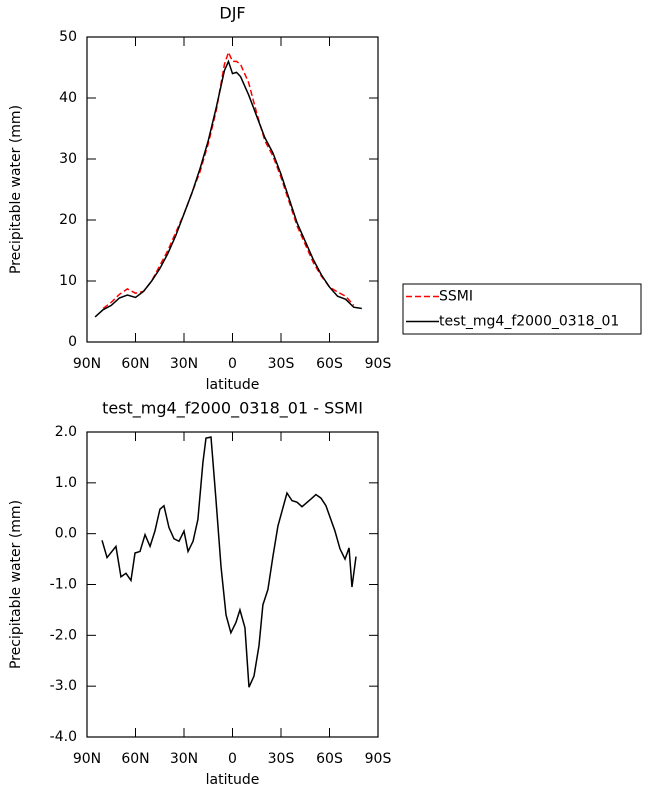 The height and width of the screenshot is (791, 648). Describe the element at coordinates (72, 342) in the screenshot. I see `y-tick-label: 0` at that location.